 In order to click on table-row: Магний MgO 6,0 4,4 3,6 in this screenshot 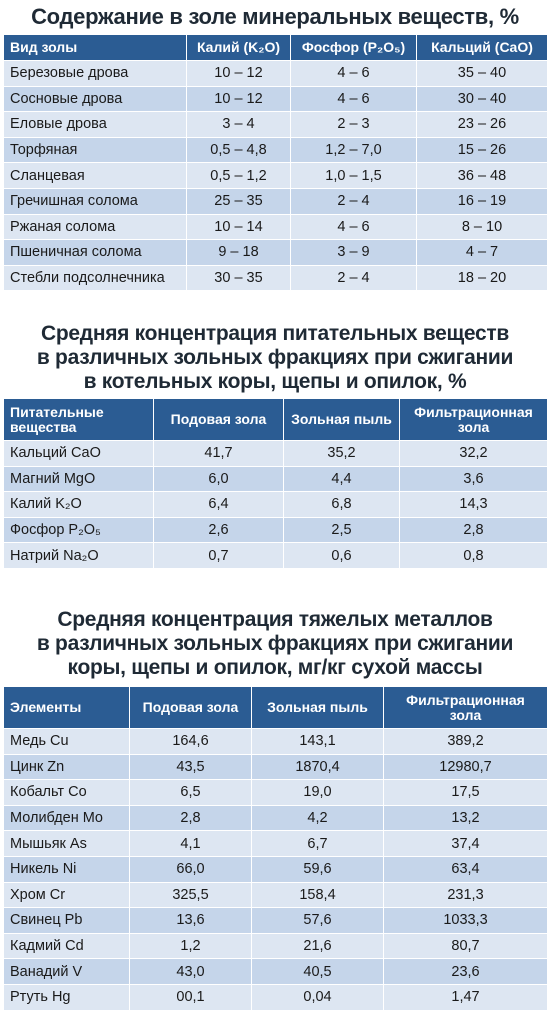, I will do `click(275, 479)`.